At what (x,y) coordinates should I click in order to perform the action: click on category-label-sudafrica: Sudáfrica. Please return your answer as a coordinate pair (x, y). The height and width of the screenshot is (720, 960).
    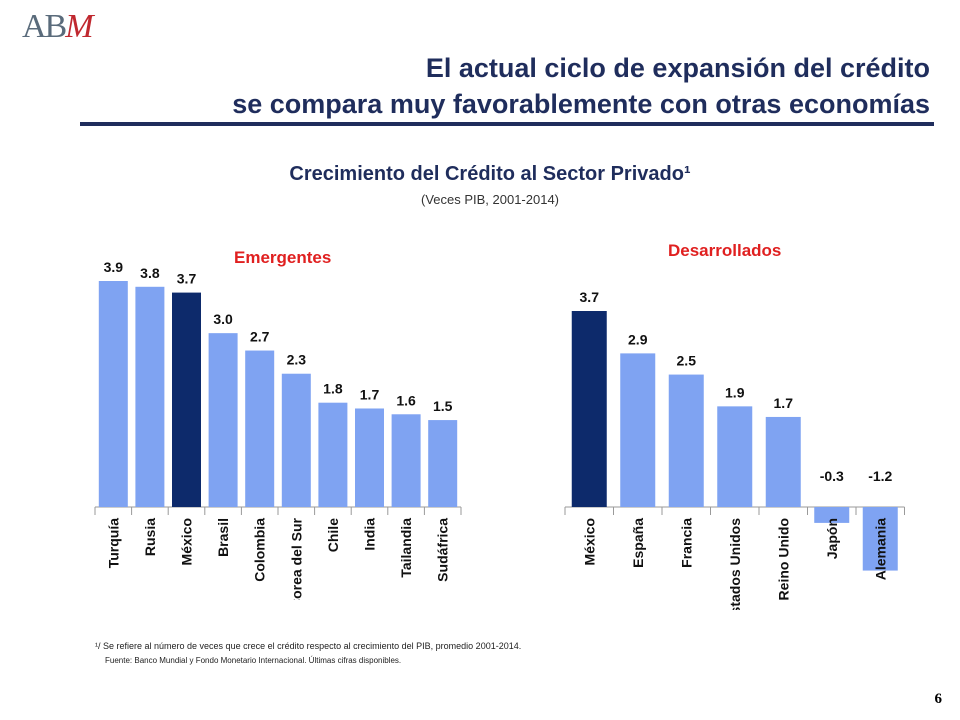
    Looking at the image, I should click on (443, 550).